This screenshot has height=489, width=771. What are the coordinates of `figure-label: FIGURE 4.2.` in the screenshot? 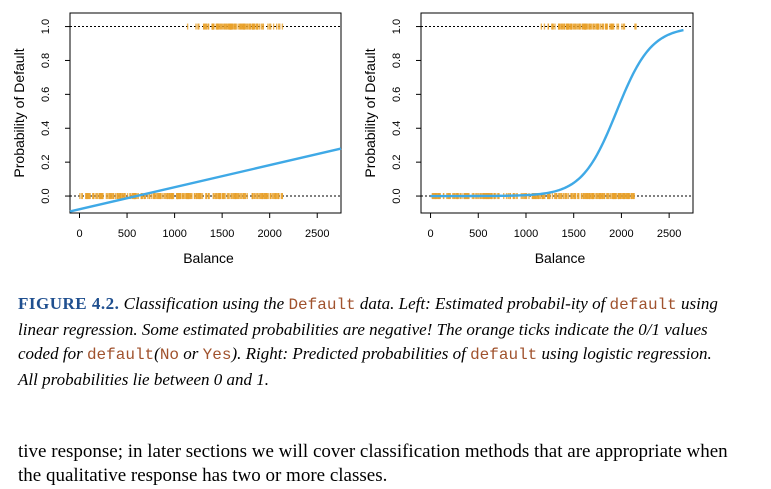 It's located at (69, 303).